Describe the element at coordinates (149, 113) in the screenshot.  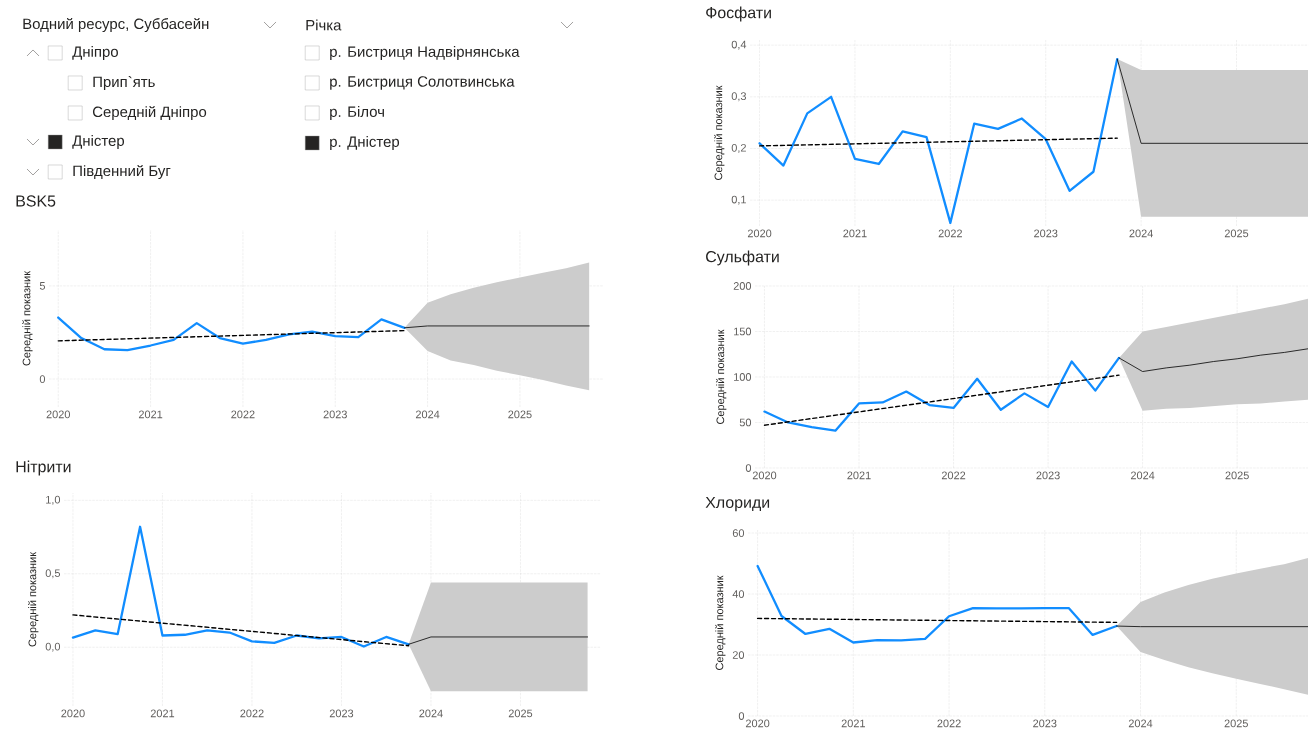
I see `category-label: Середній Дніпро` at that location.